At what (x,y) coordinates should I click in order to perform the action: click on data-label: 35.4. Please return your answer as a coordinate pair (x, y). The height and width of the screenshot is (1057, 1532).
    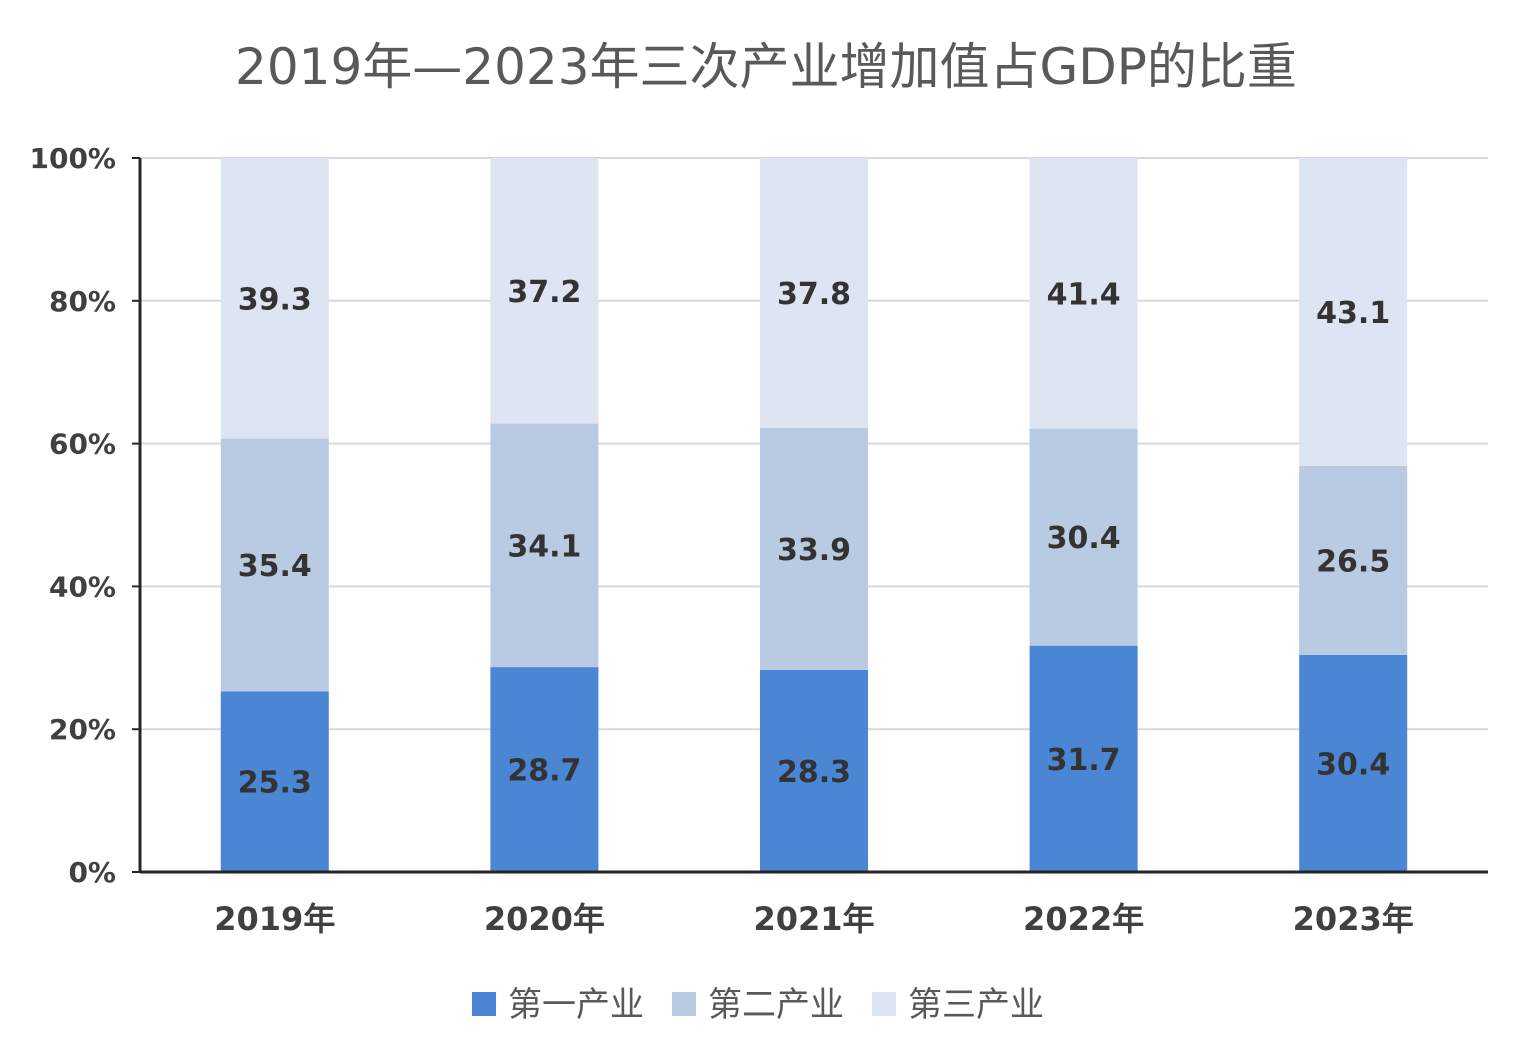
    Looking at the image, I should click on (275, 566).